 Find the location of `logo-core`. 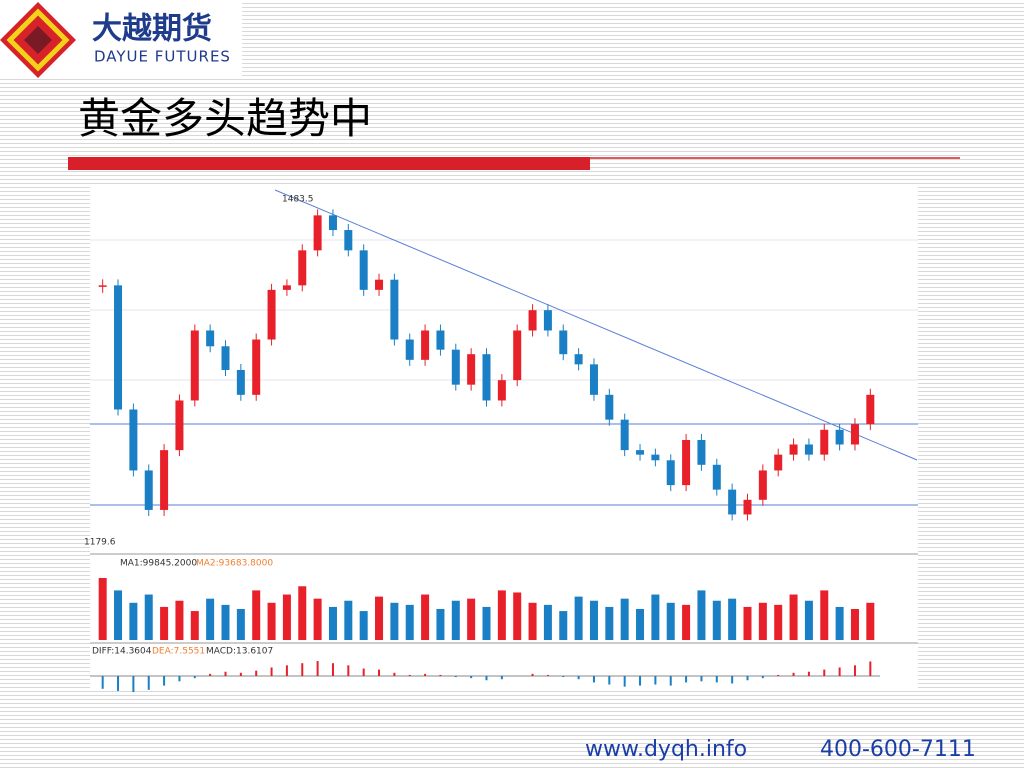

logo-core is located at coordinates (38, 40).